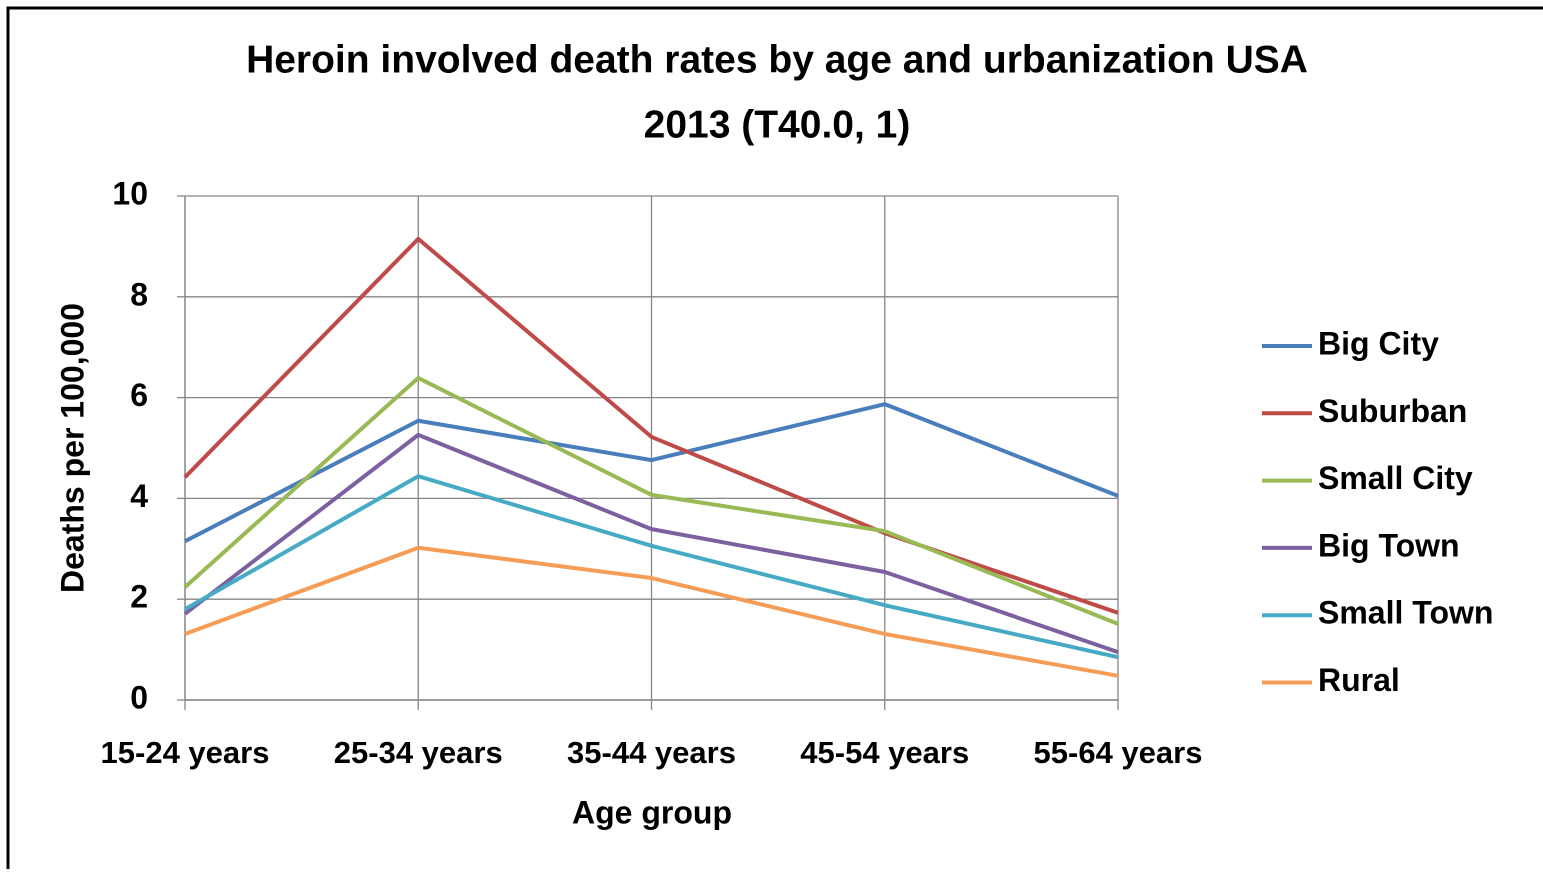  I want to click on y-tick-label: 0, so click(139, 697).